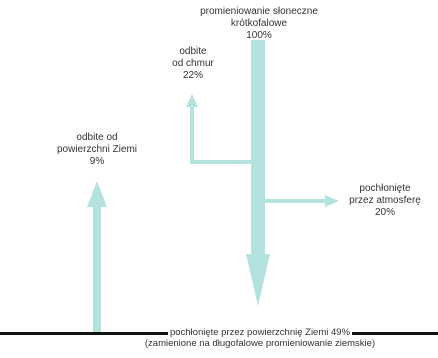 The image size is (438, 358). Describe the element at coordinates (385, 188) in the screenshot. I see `atmosphere-label-line1: pochłonięte` at that location.